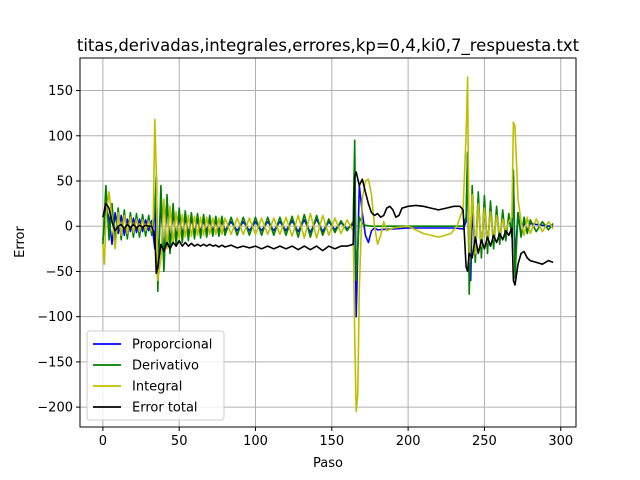 The image size is (640, 480). I want to click on x-tick-label: 0, so click(103, 441).